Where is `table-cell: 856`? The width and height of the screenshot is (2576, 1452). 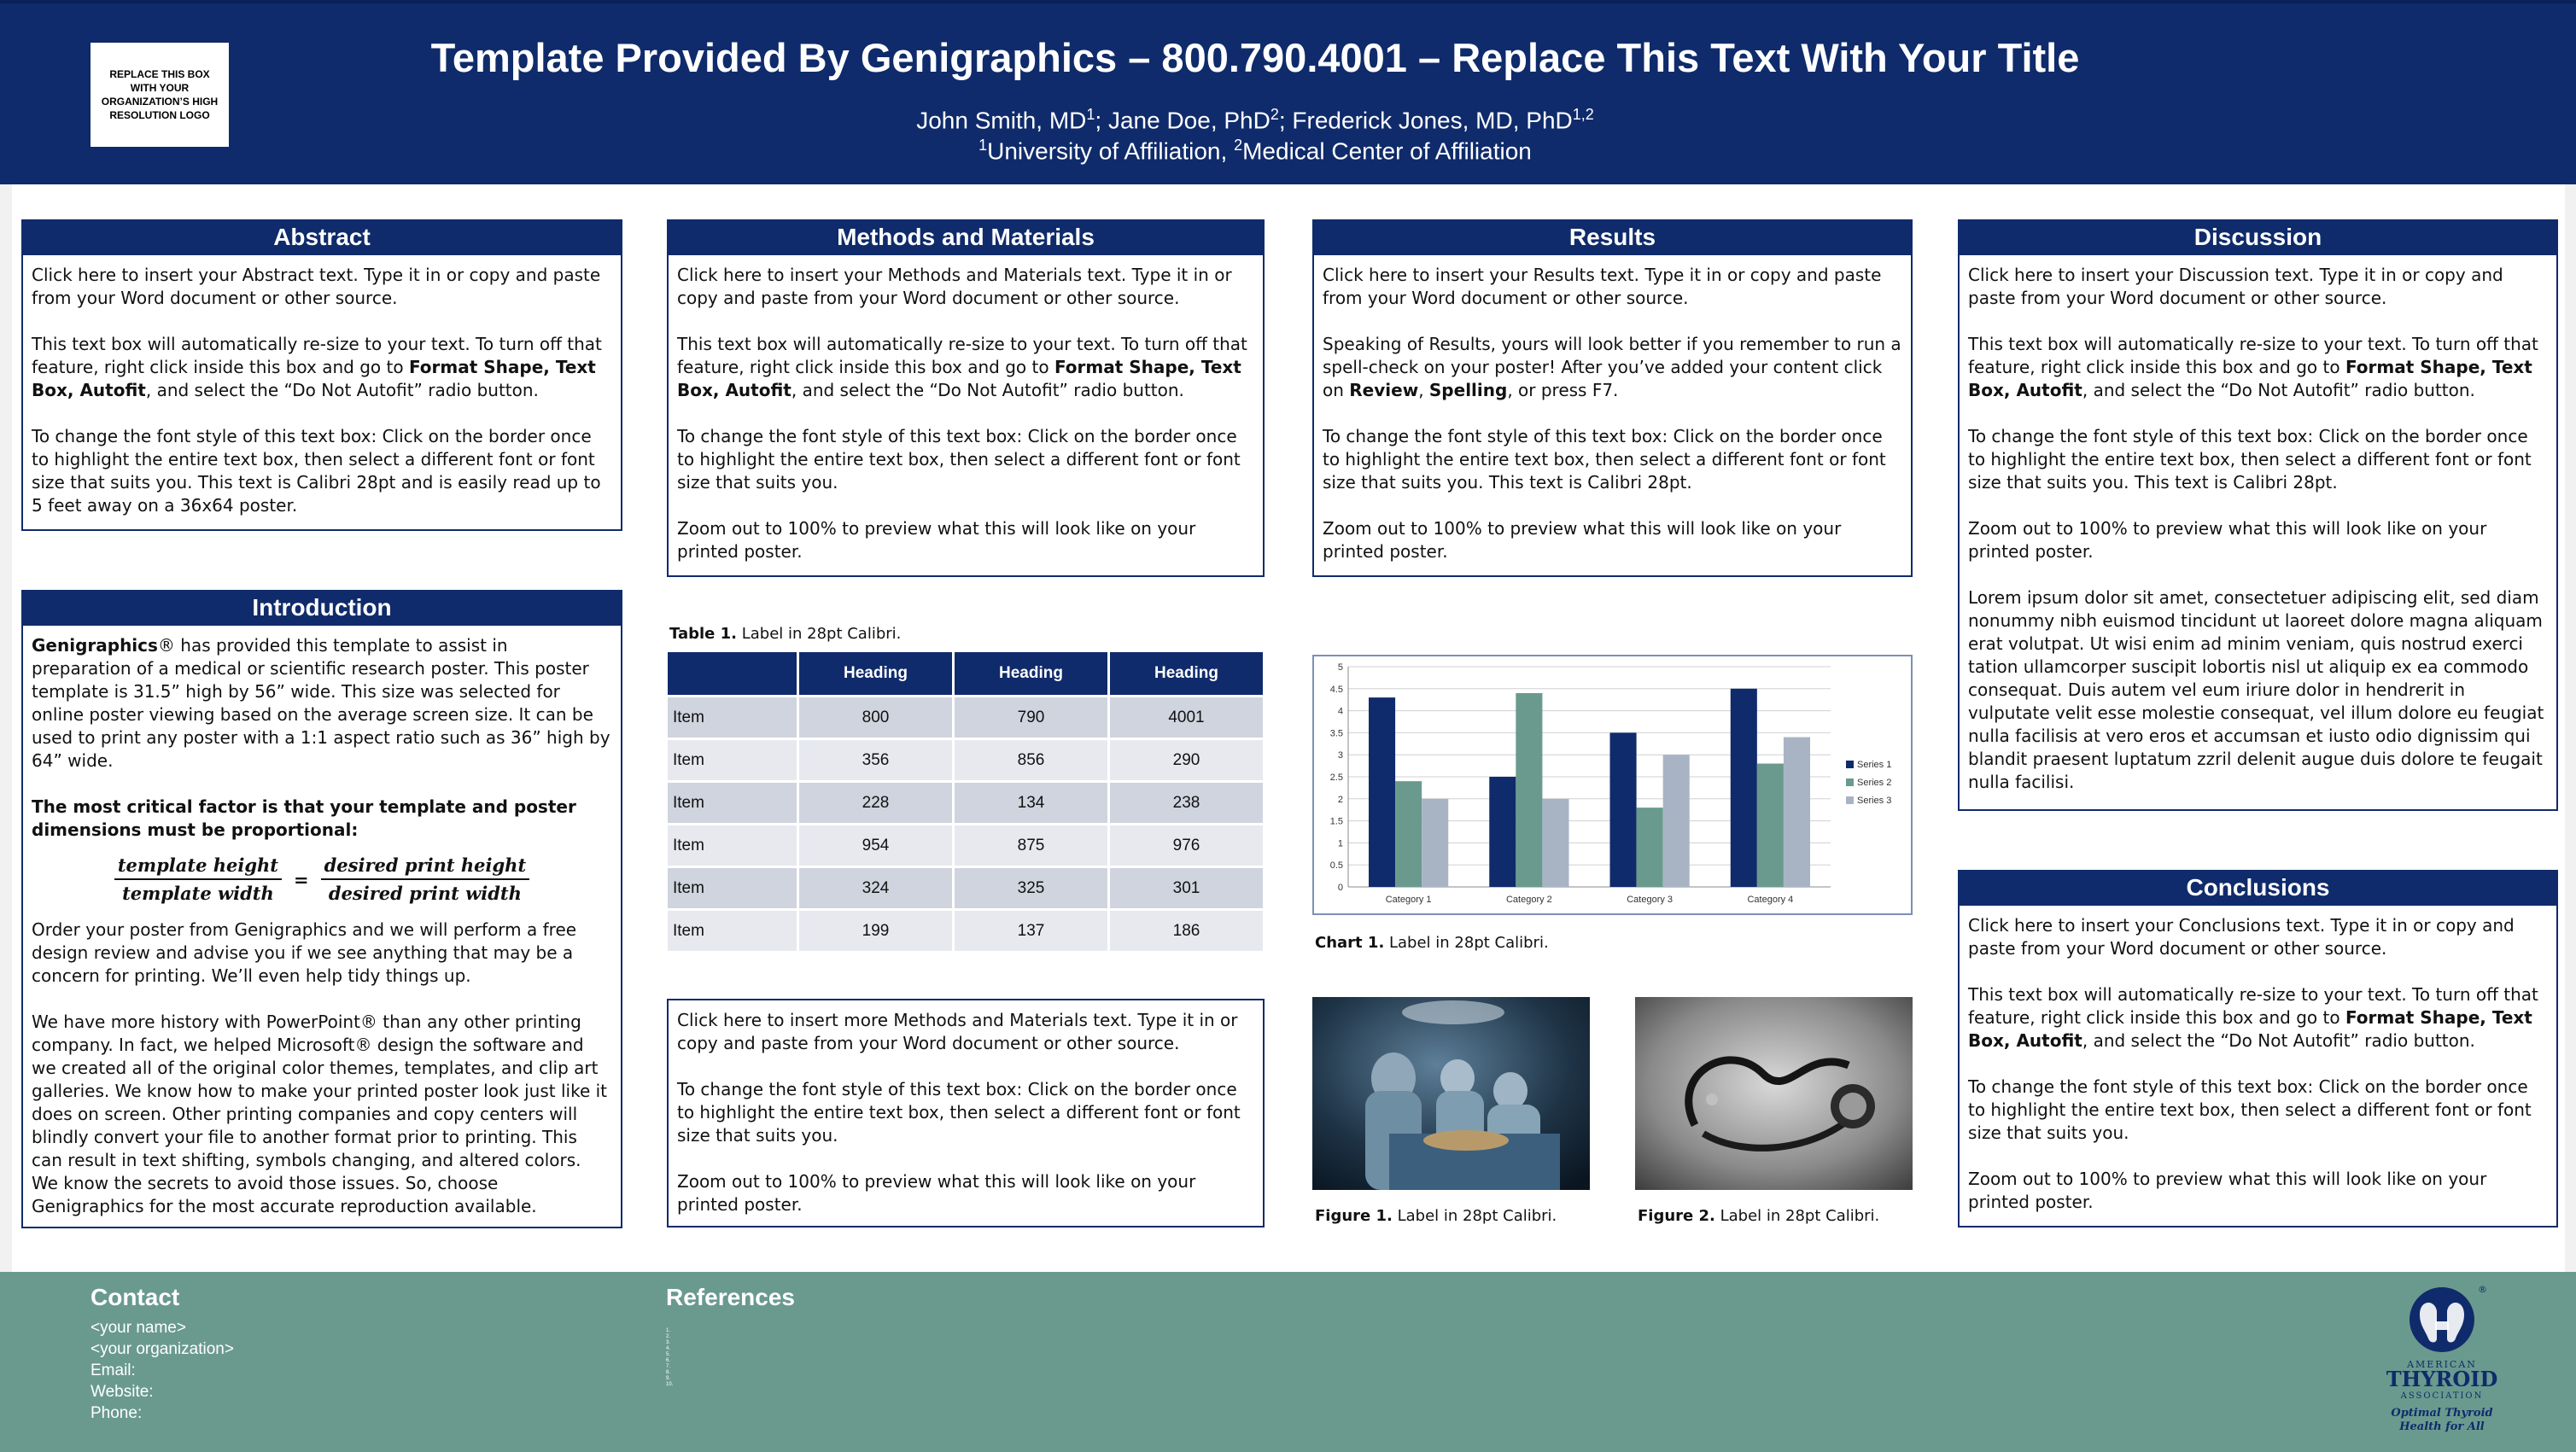
table-cell: 856 is located at coordinates (1032, 759).